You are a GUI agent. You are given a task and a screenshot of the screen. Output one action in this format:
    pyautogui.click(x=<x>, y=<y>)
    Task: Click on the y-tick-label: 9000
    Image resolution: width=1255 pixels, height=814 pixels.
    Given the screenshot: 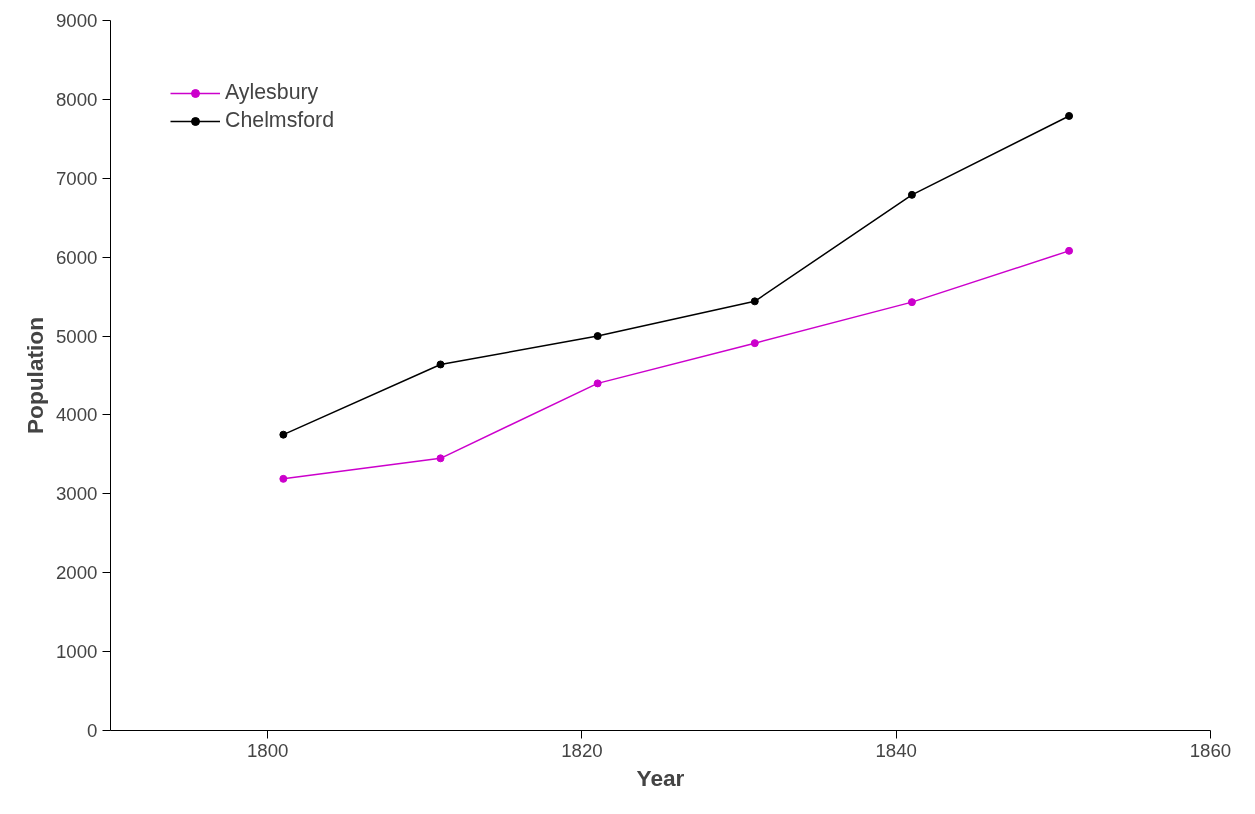 What is the action you would take?
    pyautogui.click(x=77, y=20)
    